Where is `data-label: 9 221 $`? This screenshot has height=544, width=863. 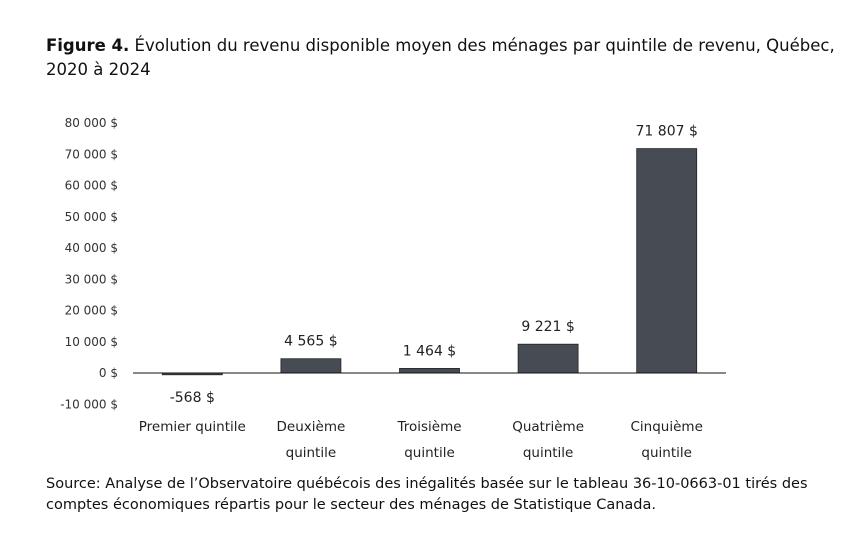 data-label: 9 221 $ is located at coordinates (547, 327).